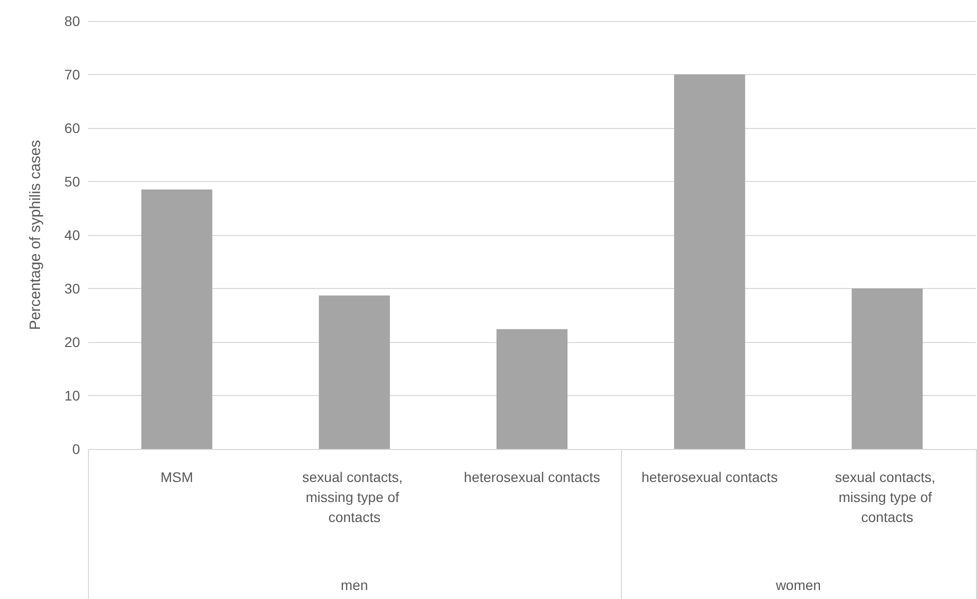  What do you see at coordinates (72, 288) in the screenshot?
I see `y-tick-label: 30` at bounding box center [72, 288].